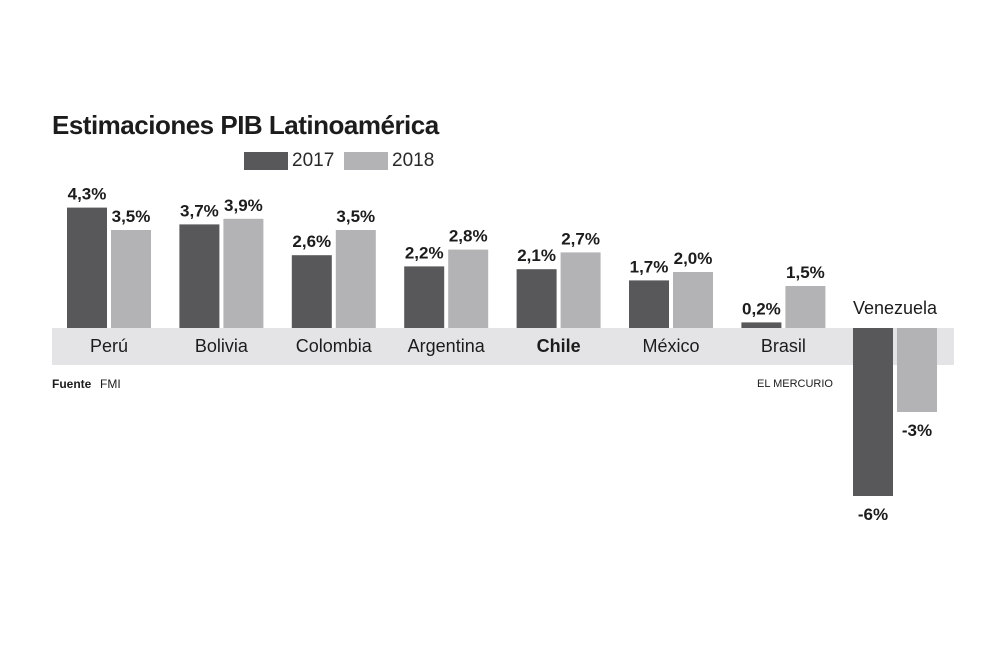  Describe the element at coordinates (761, 325) in the screenshot. I see `bar-brasil-2017` at that location.